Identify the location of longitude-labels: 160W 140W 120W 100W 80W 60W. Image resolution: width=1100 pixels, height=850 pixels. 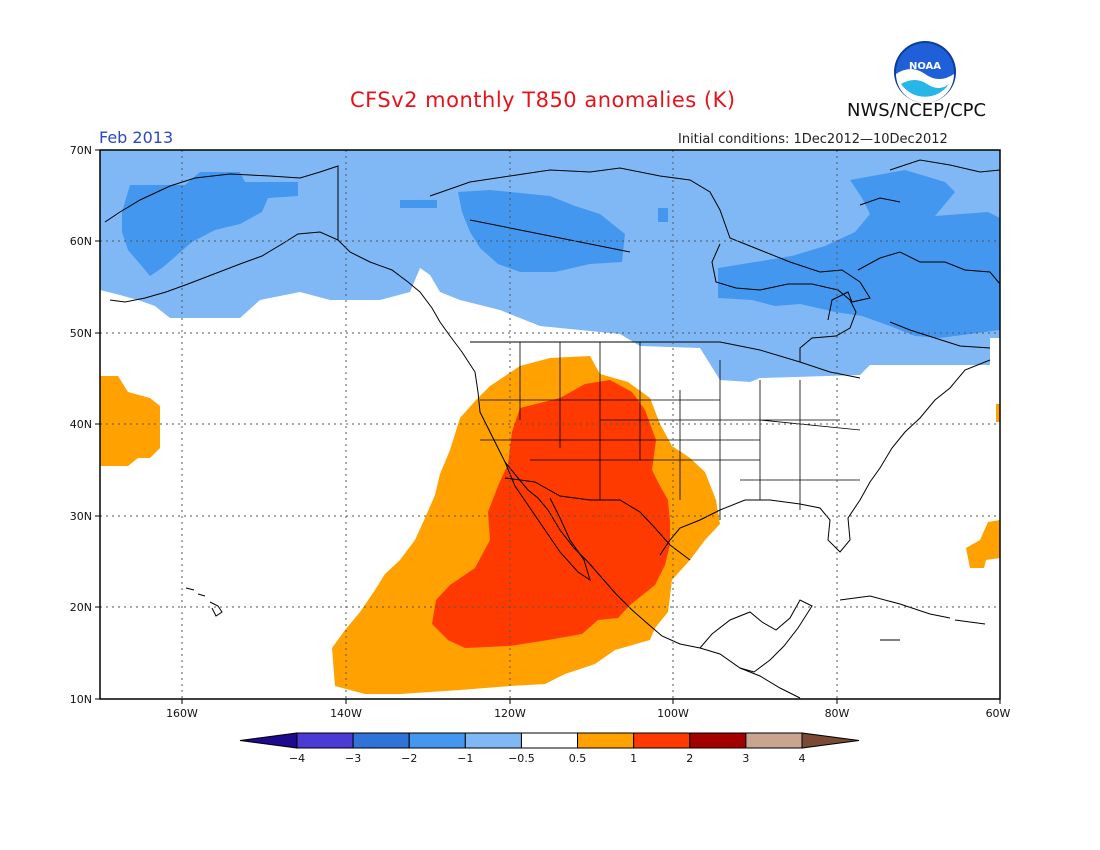
(588, 713).